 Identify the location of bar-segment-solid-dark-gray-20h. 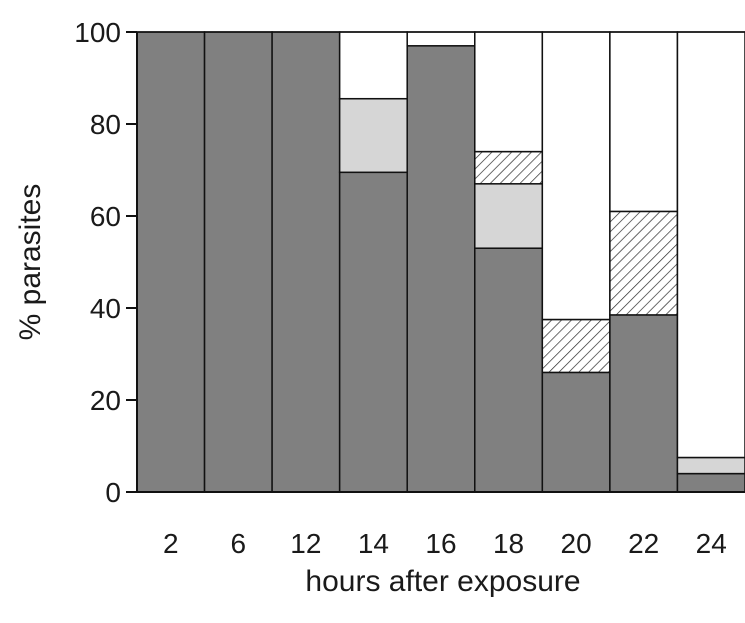
(576, 432).